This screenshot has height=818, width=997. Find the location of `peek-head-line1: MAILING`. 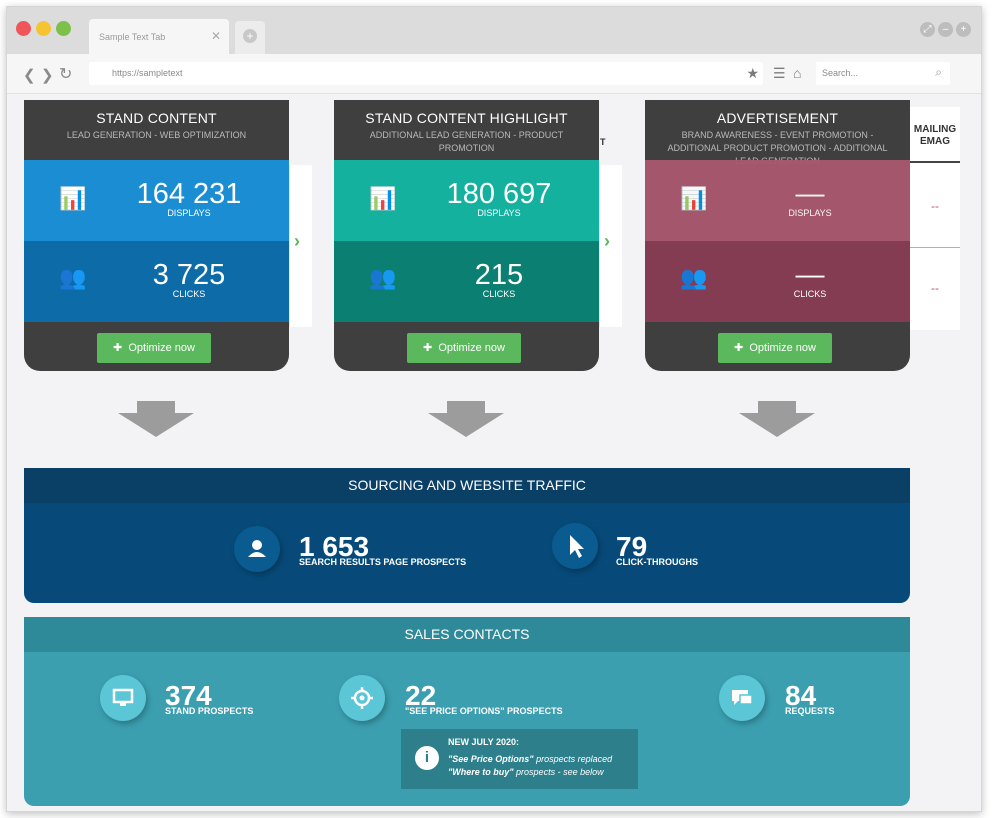

peek-head-line1: MAILING is located at coordinates (935, 129).